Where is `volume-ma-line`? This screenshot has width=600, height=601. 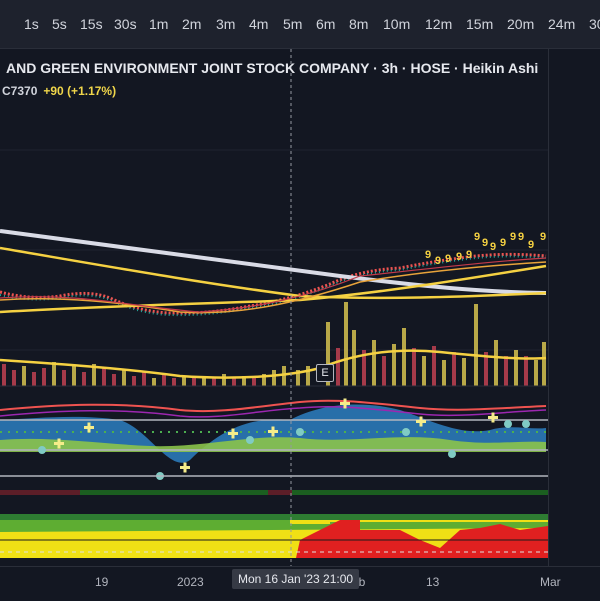 volume-ma-line is located at coordinates (273, 364).